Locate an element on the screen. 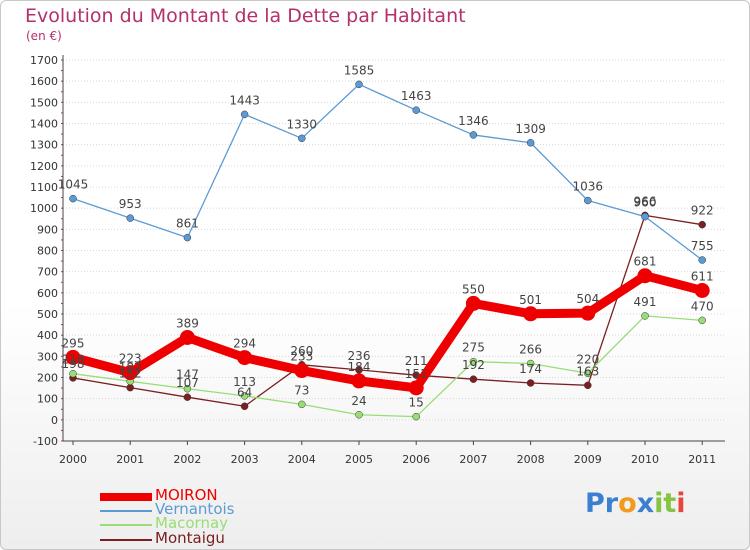 The height and width of the screenshot is (550, 750). y-tick-label: 1200 is located at coordinates (44, 166).